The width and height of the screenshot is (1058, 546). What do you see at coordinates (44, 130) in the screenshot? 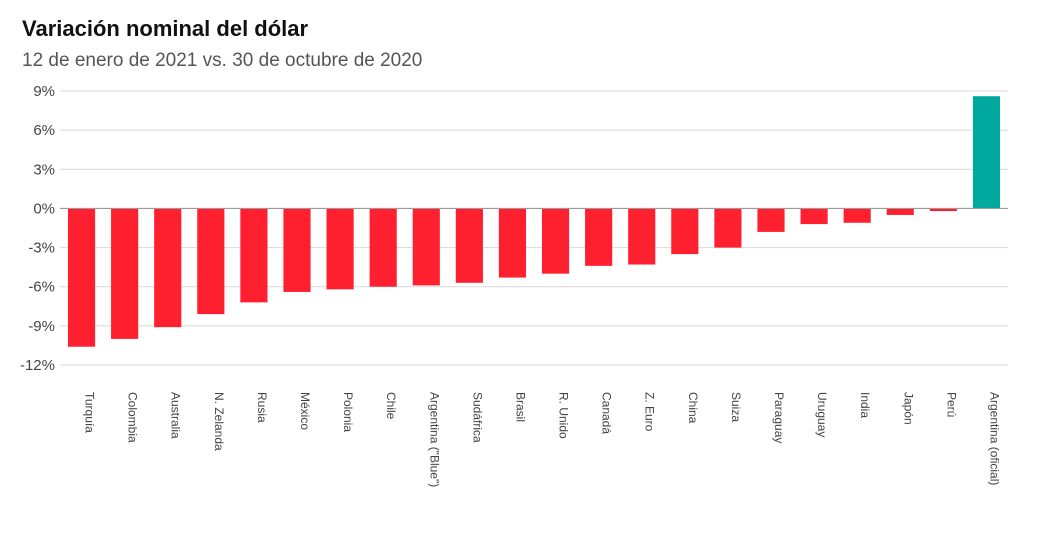
I see `y-tick-label: 6%` at bounding box center [44, 130].